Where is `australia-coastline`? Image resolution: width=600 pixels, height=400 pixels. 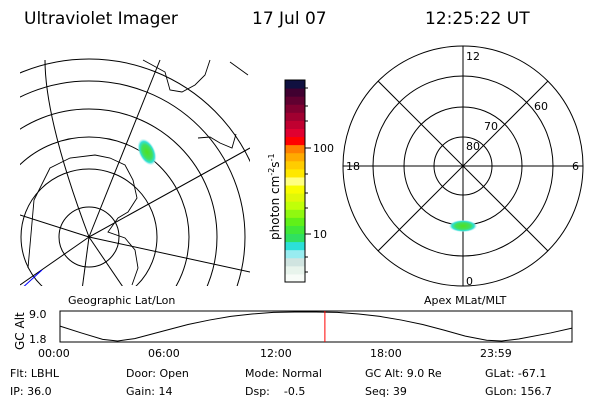 australia-coastline is located at coordinates (195, 76).